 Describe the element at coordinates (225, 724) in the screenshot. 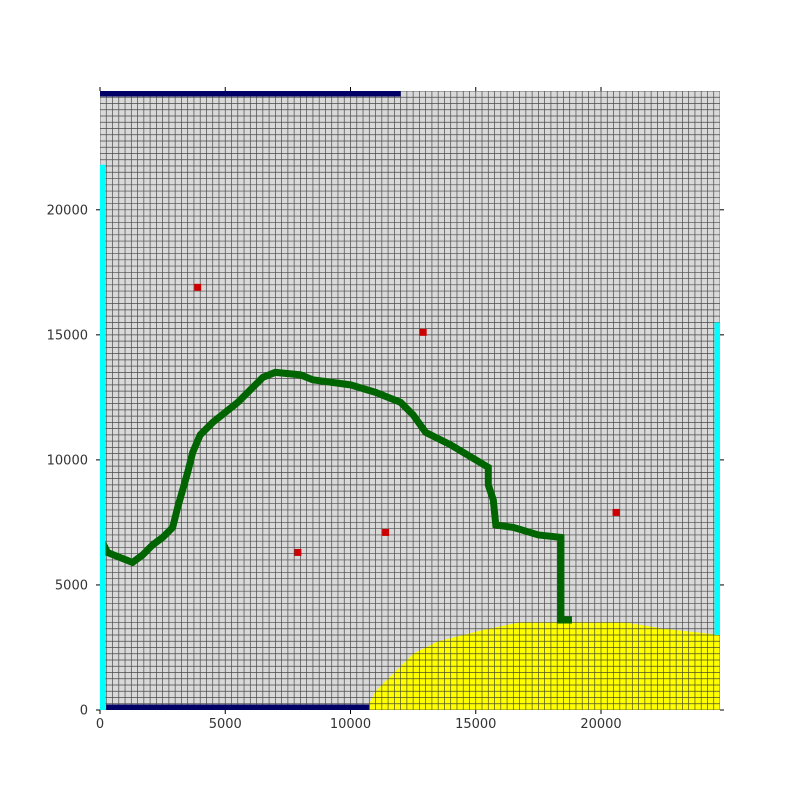

I see `x-tick-label: 5000` at that location.